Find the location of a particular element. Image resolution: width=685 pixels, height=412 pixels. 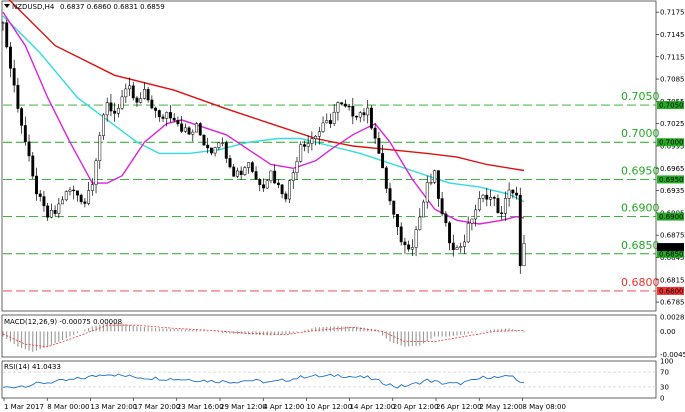

rsi-panel-border is located at coordinates (329, 379).